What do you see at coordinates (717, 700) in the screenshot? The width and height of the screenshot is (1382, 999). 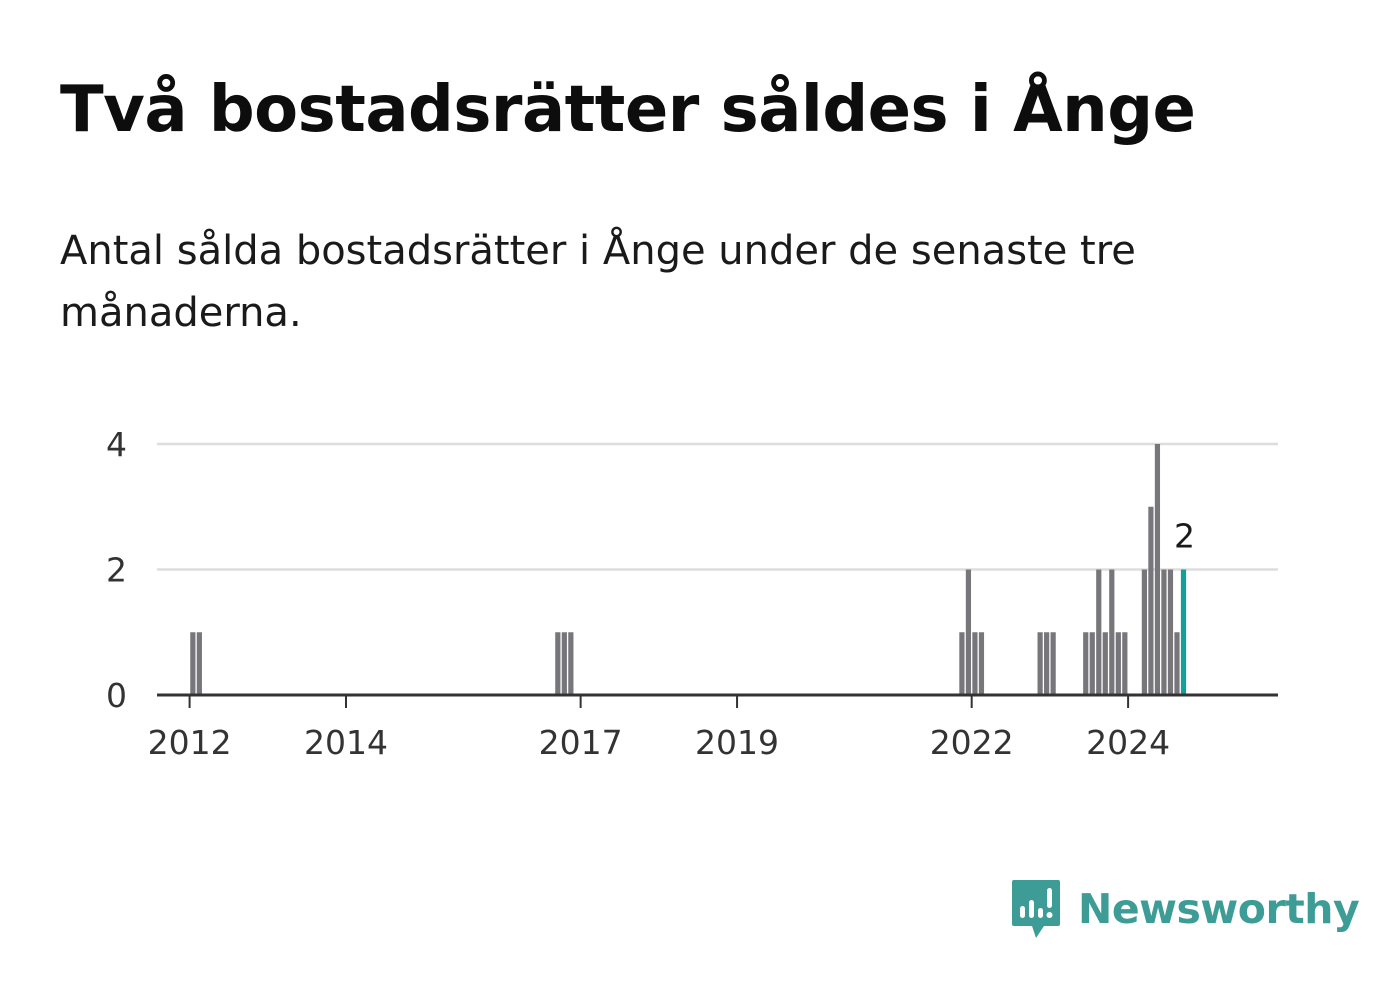 I see `x-axis` at bounding box center [717, 700].